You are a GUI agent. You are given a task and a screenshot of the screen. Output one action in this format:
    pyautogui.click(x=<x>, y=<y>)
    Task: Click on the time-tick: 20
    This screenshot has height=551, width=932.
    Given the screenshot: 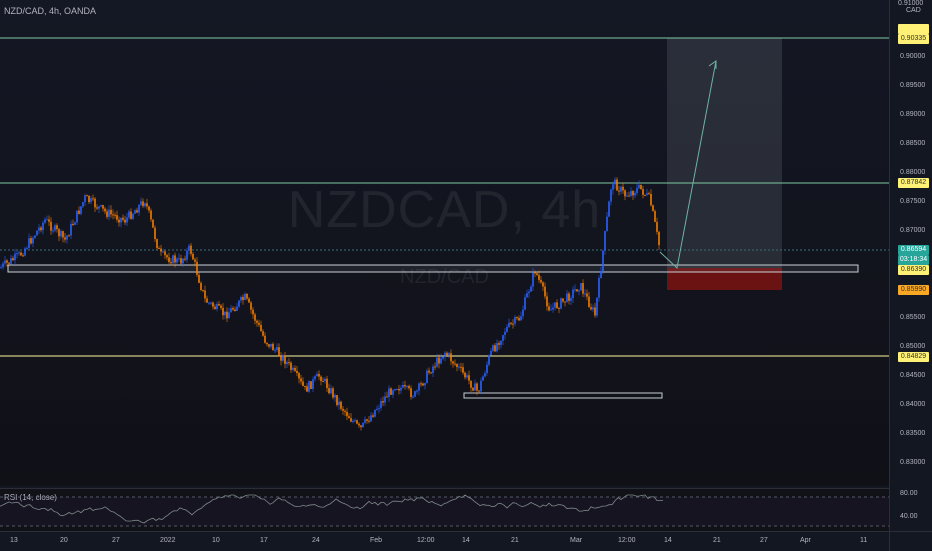 What is the action you would take?
    pyautogui.click(x=64, y=540)
    